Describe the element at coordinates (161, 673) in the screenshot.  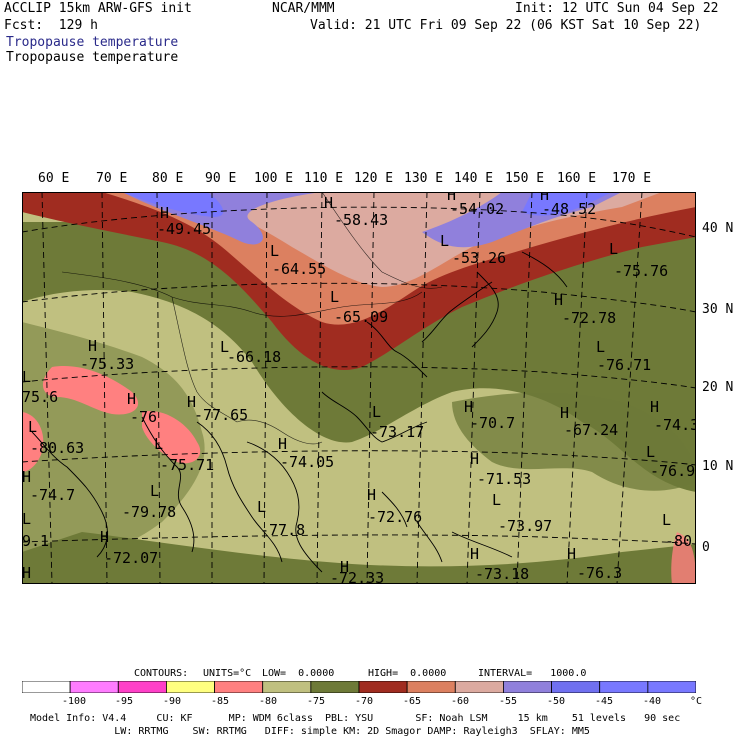
I see `contours-label: CONTOURS:` at that location.